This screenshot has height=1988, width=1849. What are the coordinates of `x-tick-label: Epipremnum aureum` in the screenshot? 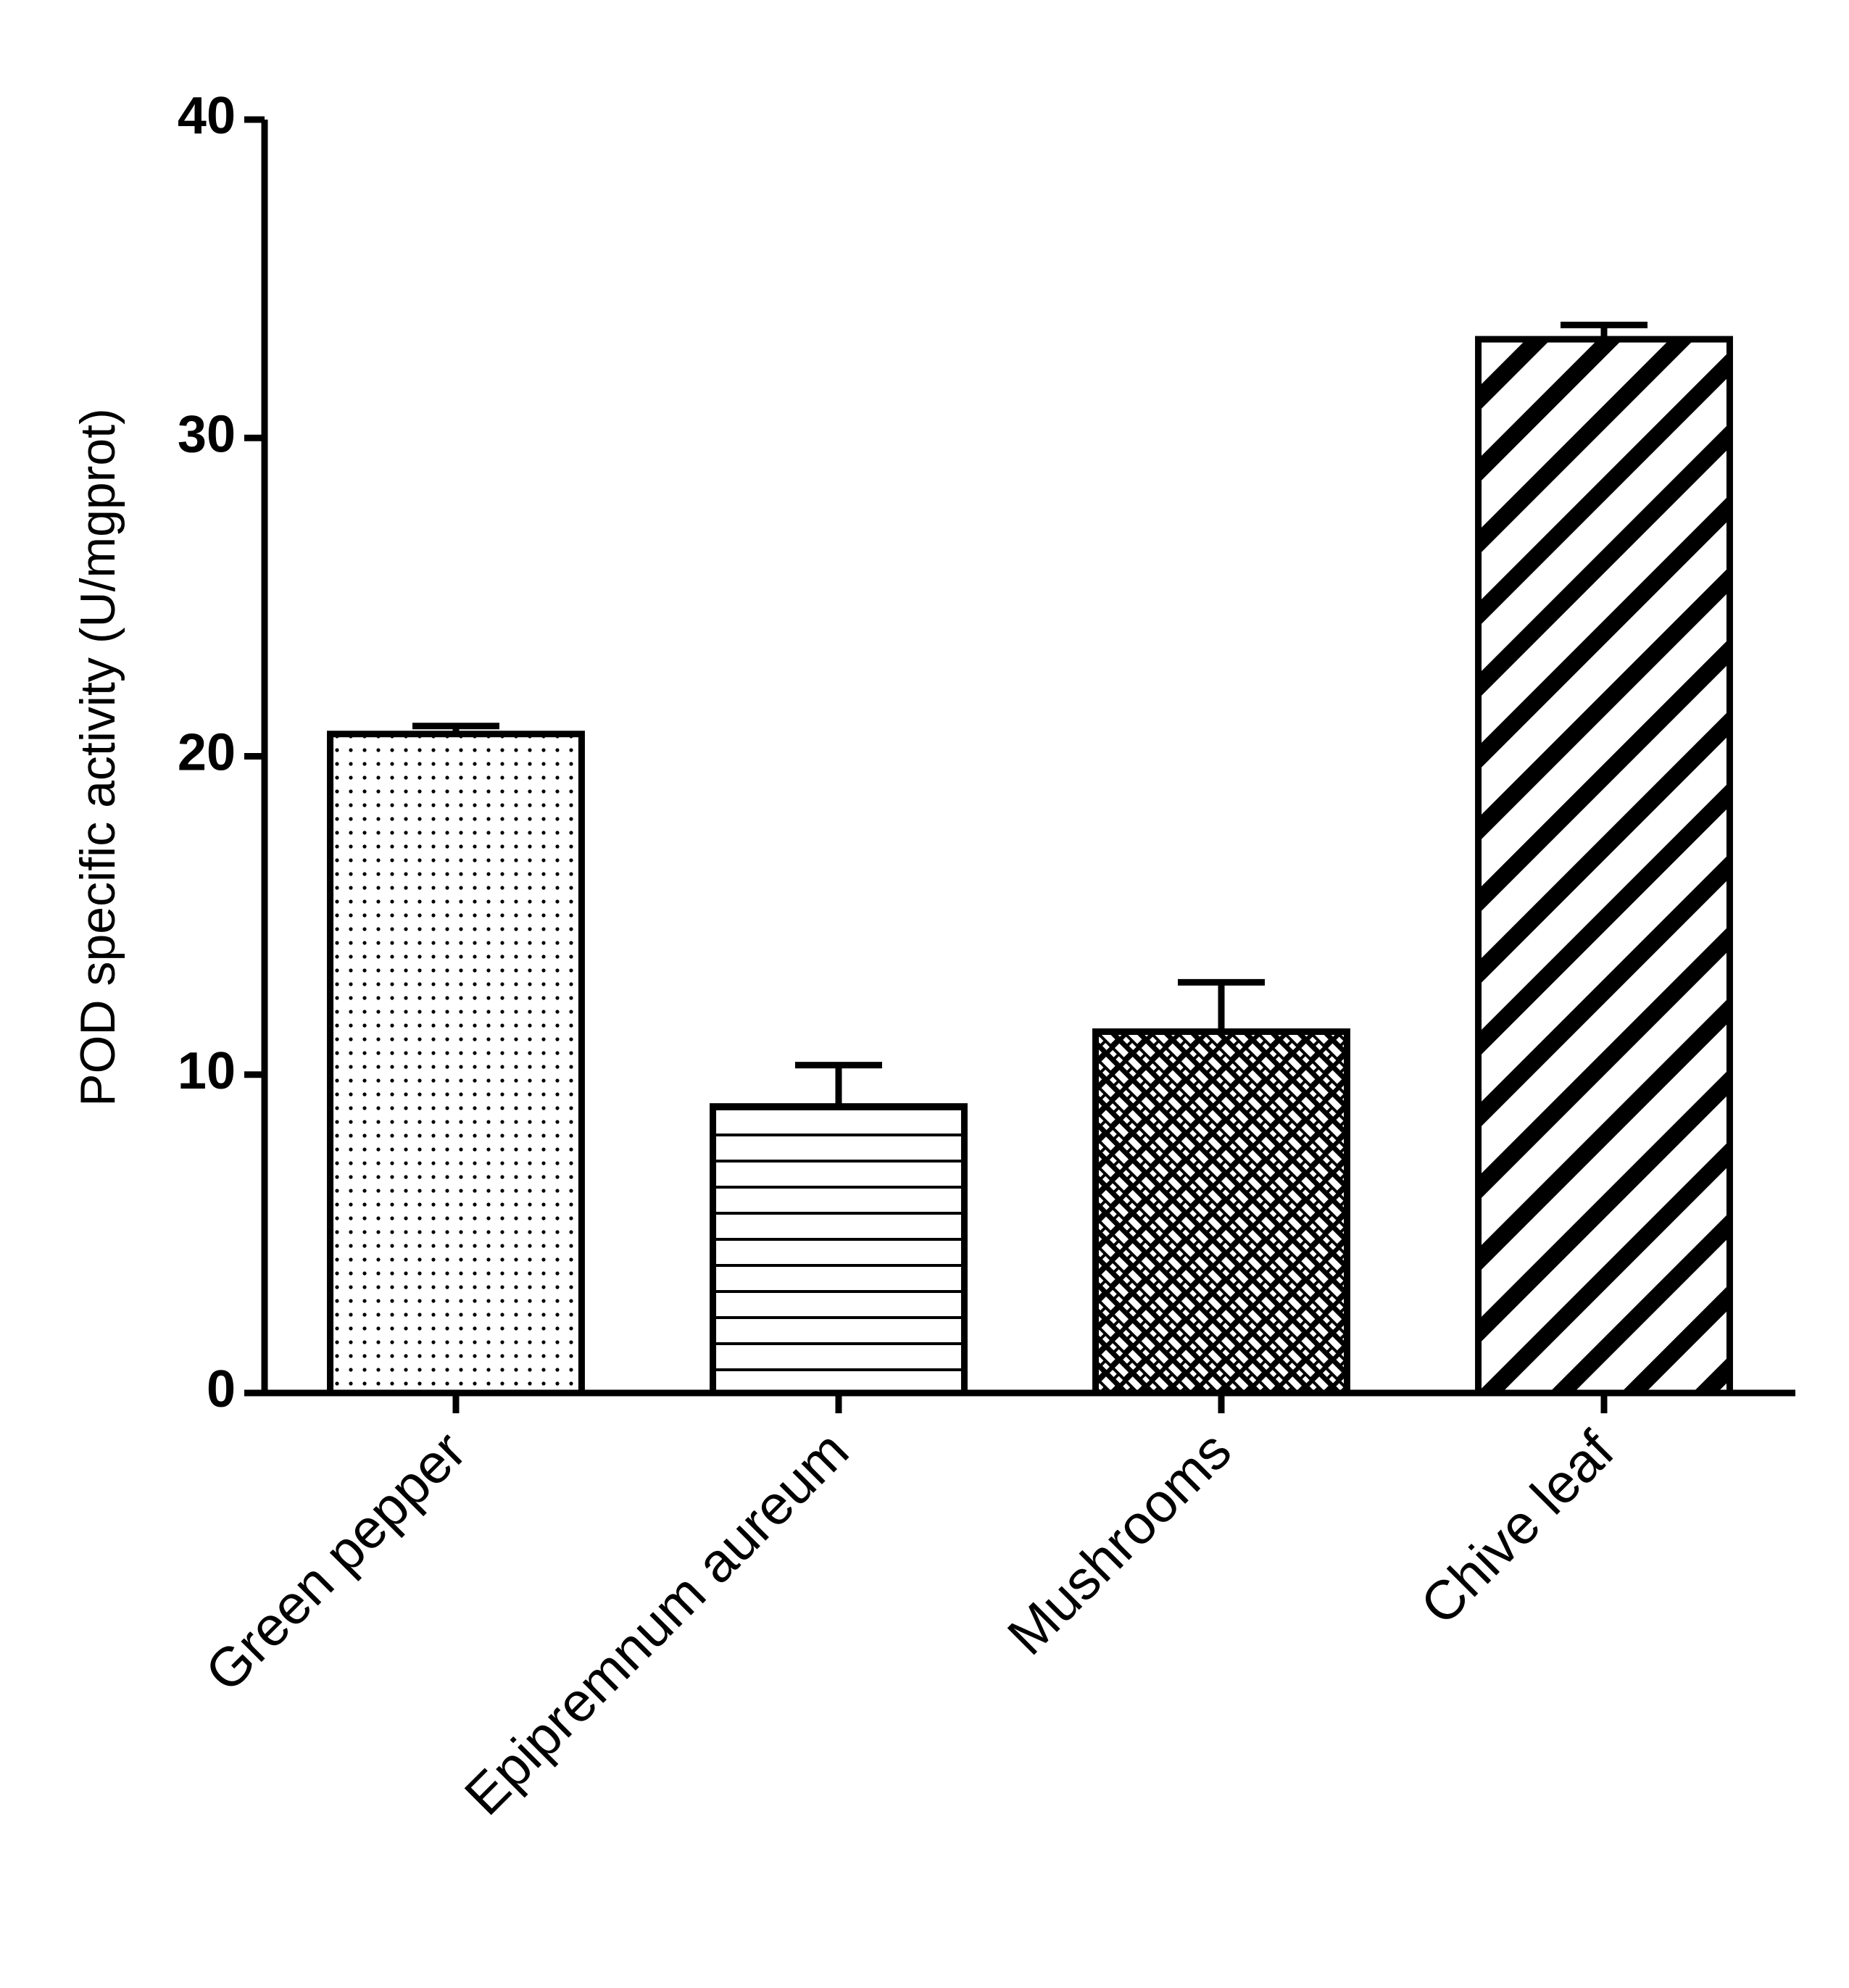 It's located at (656, 1623).